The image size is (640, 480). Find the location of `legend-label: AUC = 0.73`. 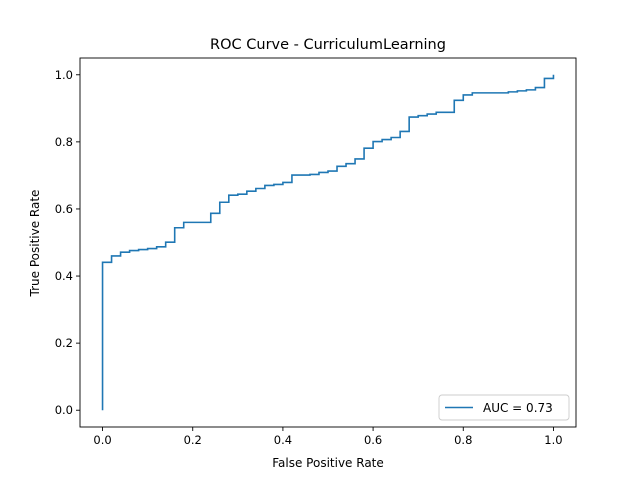

legend-label: AUC = 0.73 is located at coordinates (518, 408).